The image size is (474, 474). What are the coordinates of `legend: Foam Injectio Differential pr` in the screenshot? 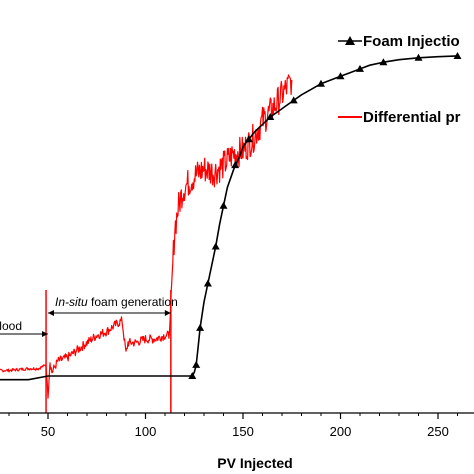 It's located at (399, 79).